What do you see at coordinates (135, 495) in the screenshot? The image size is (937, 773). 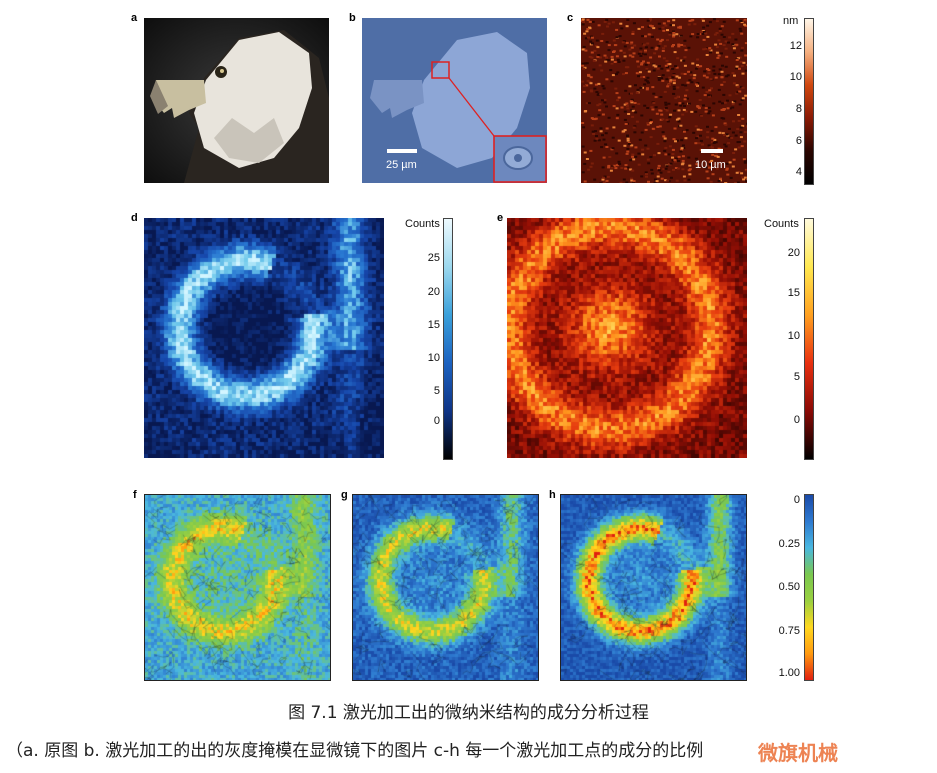 I see `panel-label-f: f` at bounding box center [135, 495].